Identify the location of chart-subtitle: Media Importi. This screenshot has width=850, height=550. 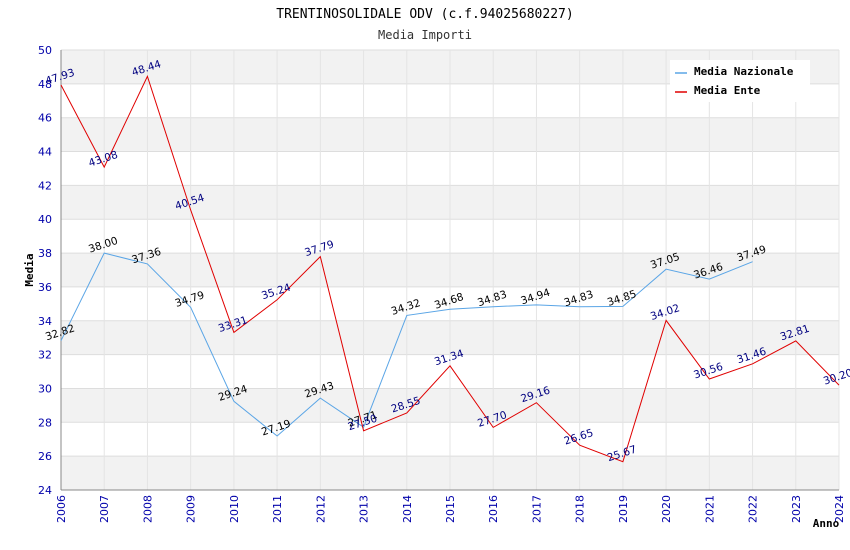
(425, 35).